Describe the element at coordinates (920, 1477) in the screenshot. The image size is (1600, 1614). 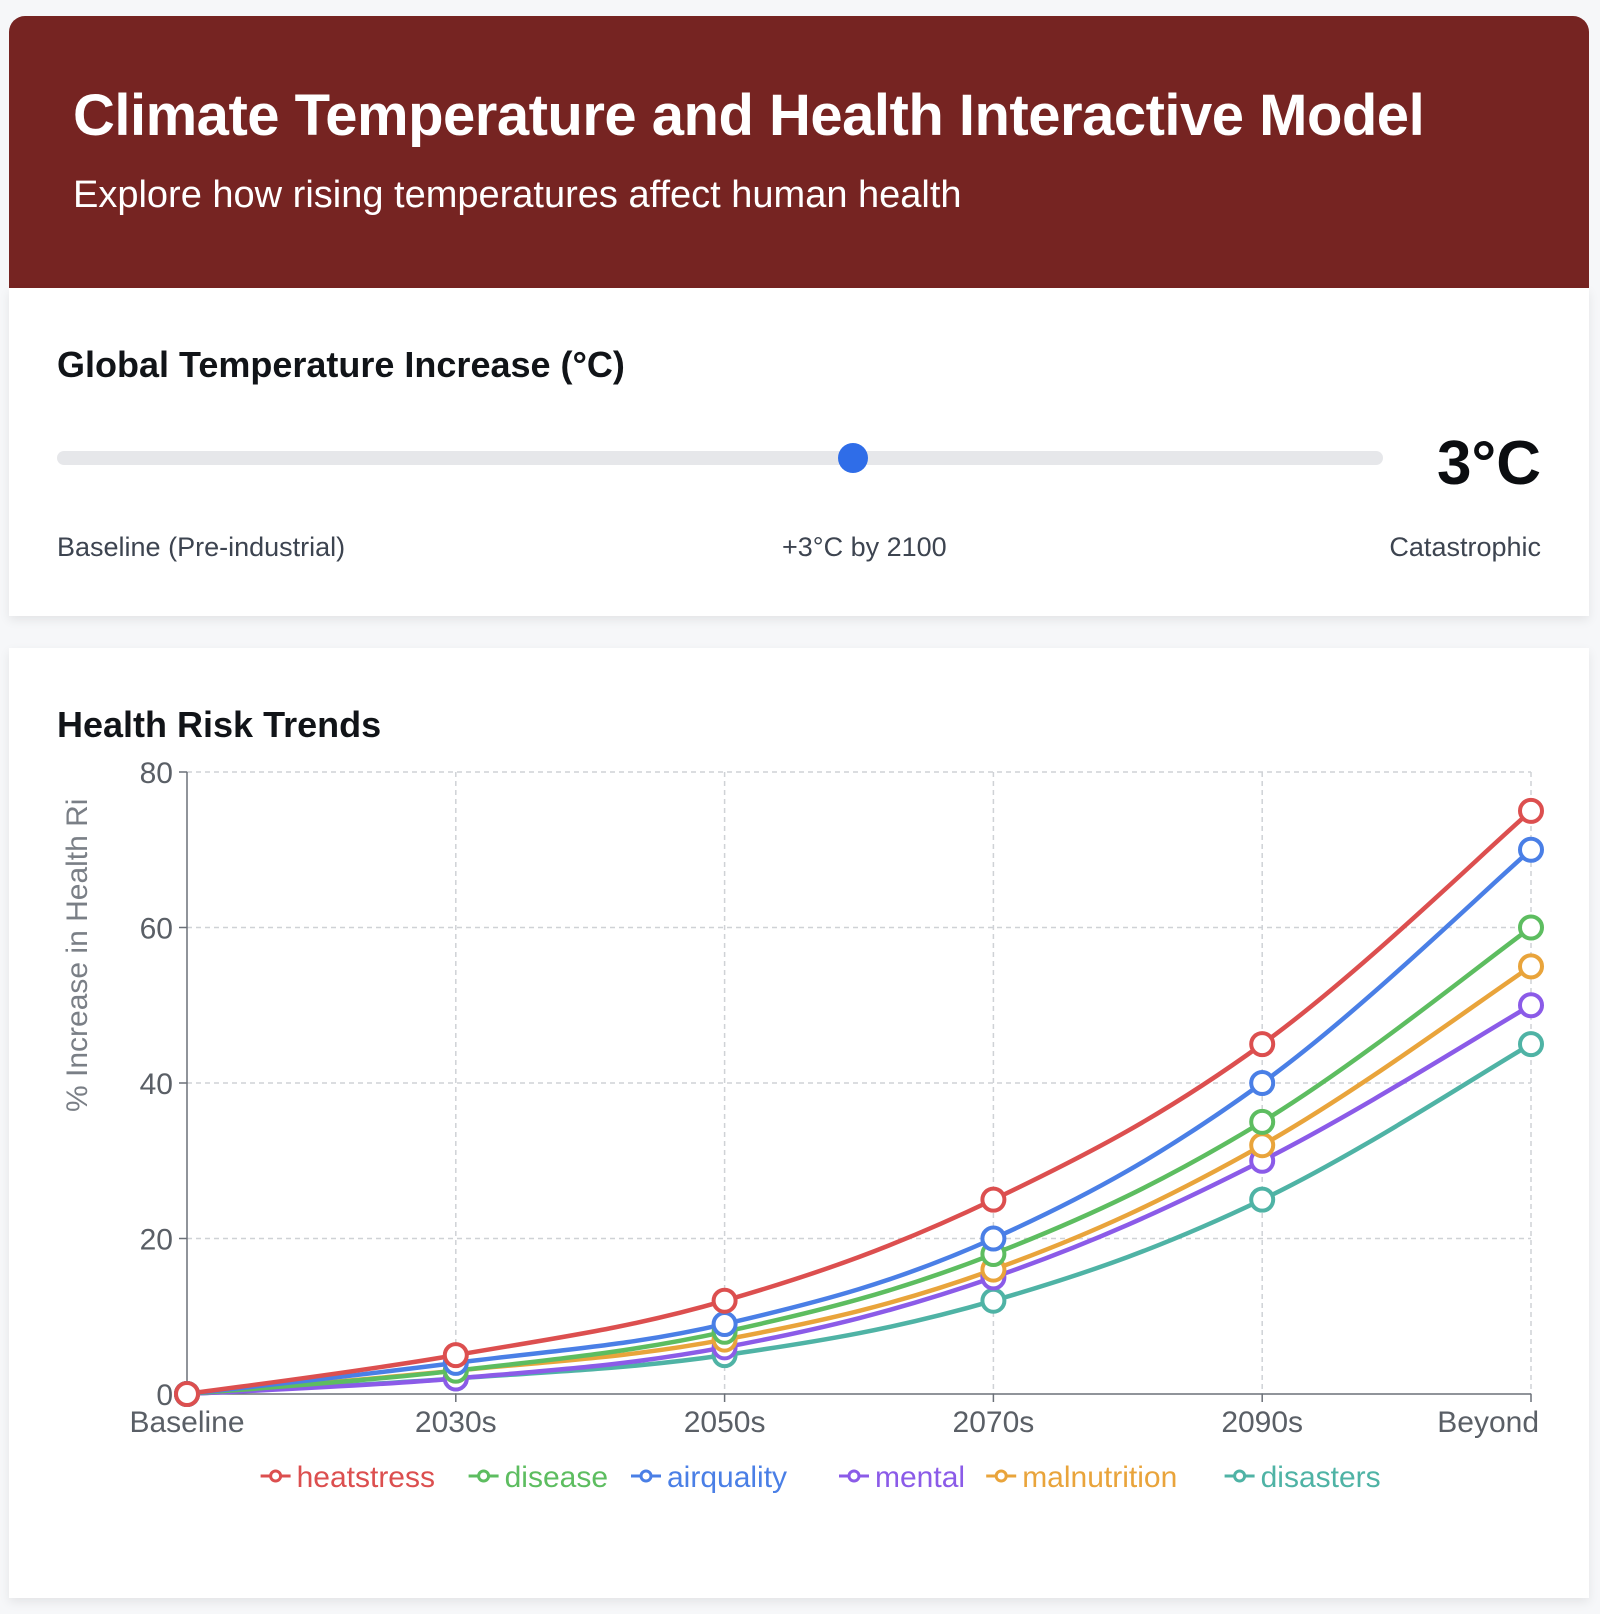
I see `legend-label-mental: mental` at that location.